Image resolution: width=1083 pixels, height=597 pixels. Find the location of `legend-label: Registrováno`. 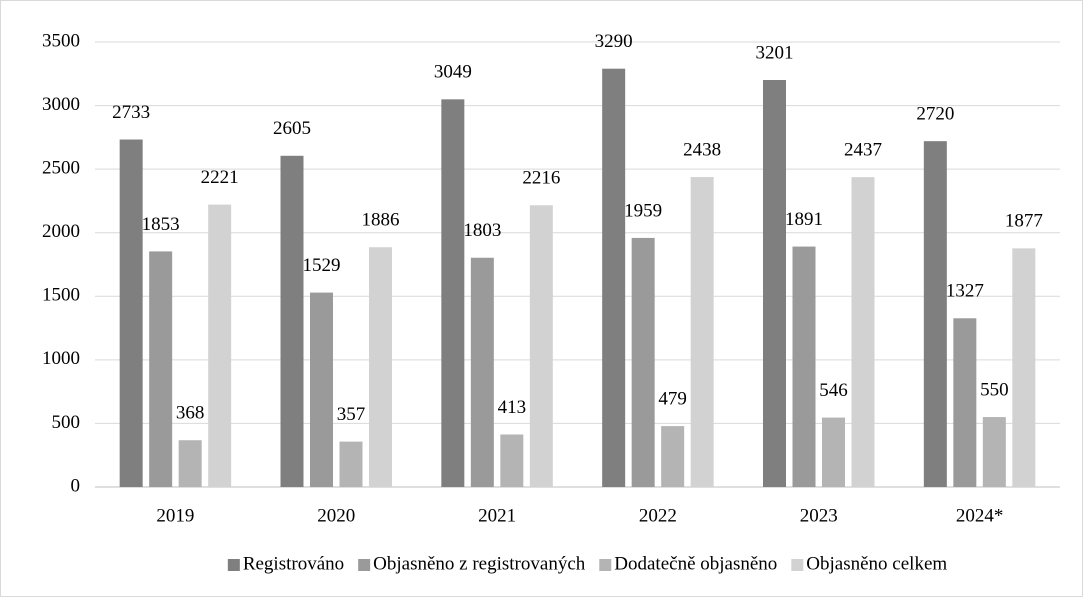

legend-label: Registrováno is located at coordinates (293, 563).